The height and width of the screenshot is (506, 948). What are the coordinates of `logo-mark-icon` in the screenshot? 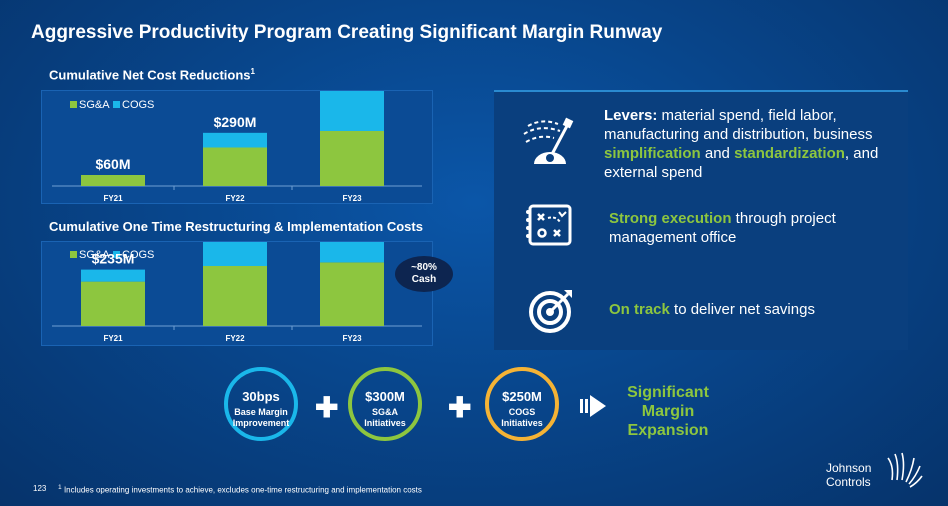 It's located at (905, 470).